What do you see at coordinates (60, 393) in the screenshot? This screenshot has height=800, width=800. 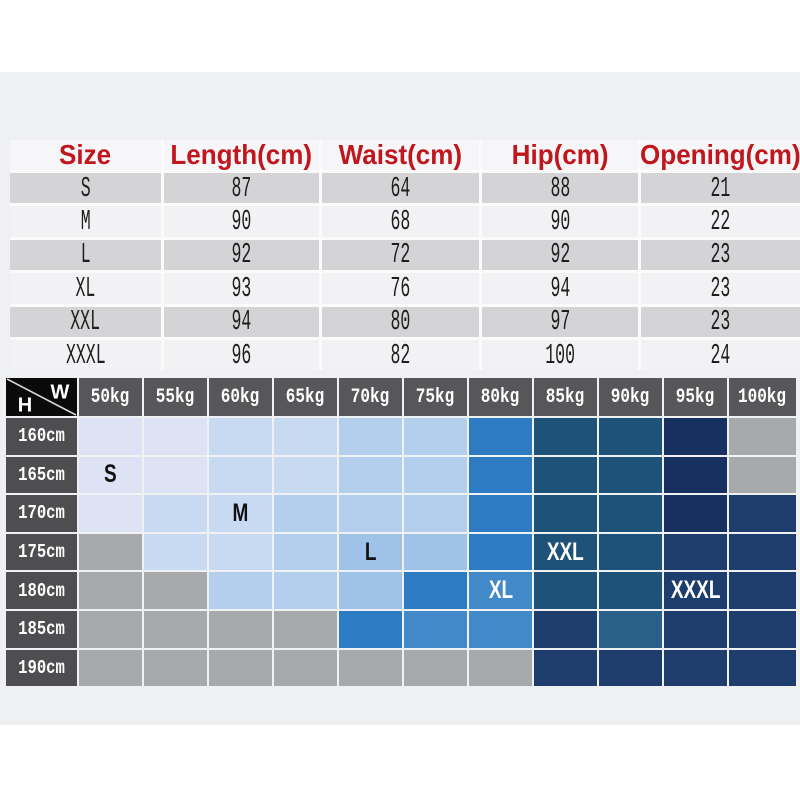 I see `svg-text: W` at bounding box center [60, 393].